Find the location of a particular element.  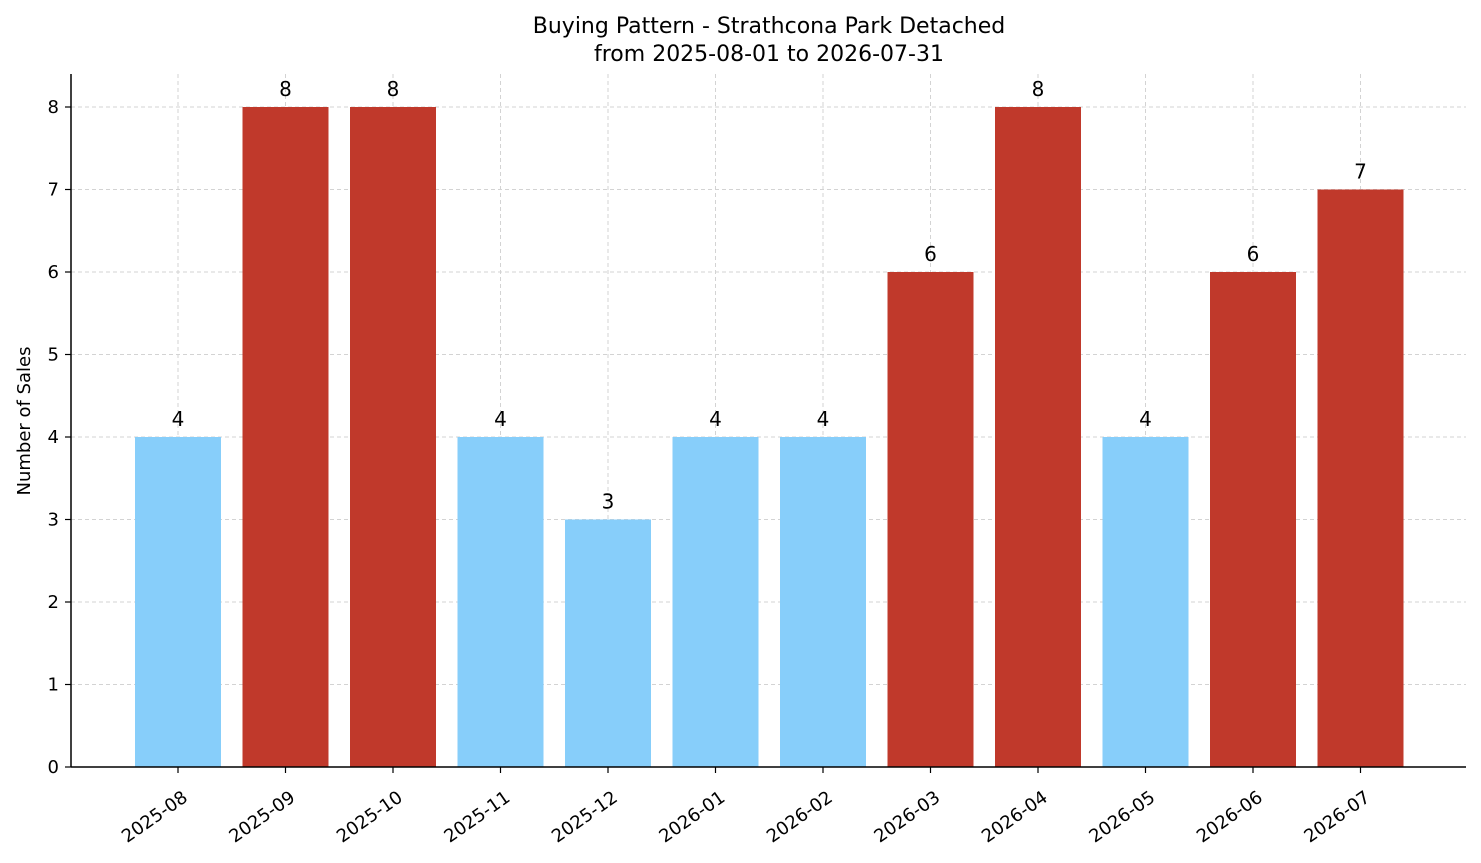

y-tick-label: 2 is located at coordinates (53, 602).